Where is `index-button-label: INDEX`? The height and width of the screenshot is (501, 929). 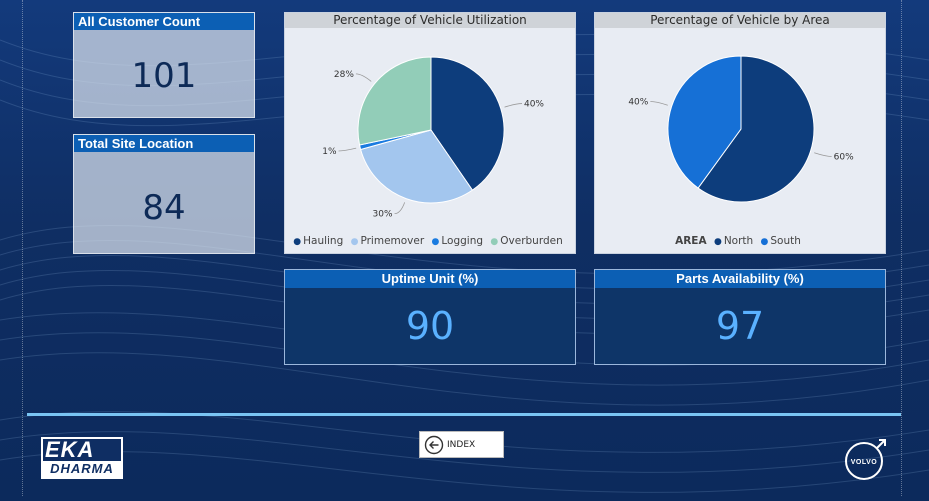 index-button-label: INDEX is located at coordinates (461, 444).